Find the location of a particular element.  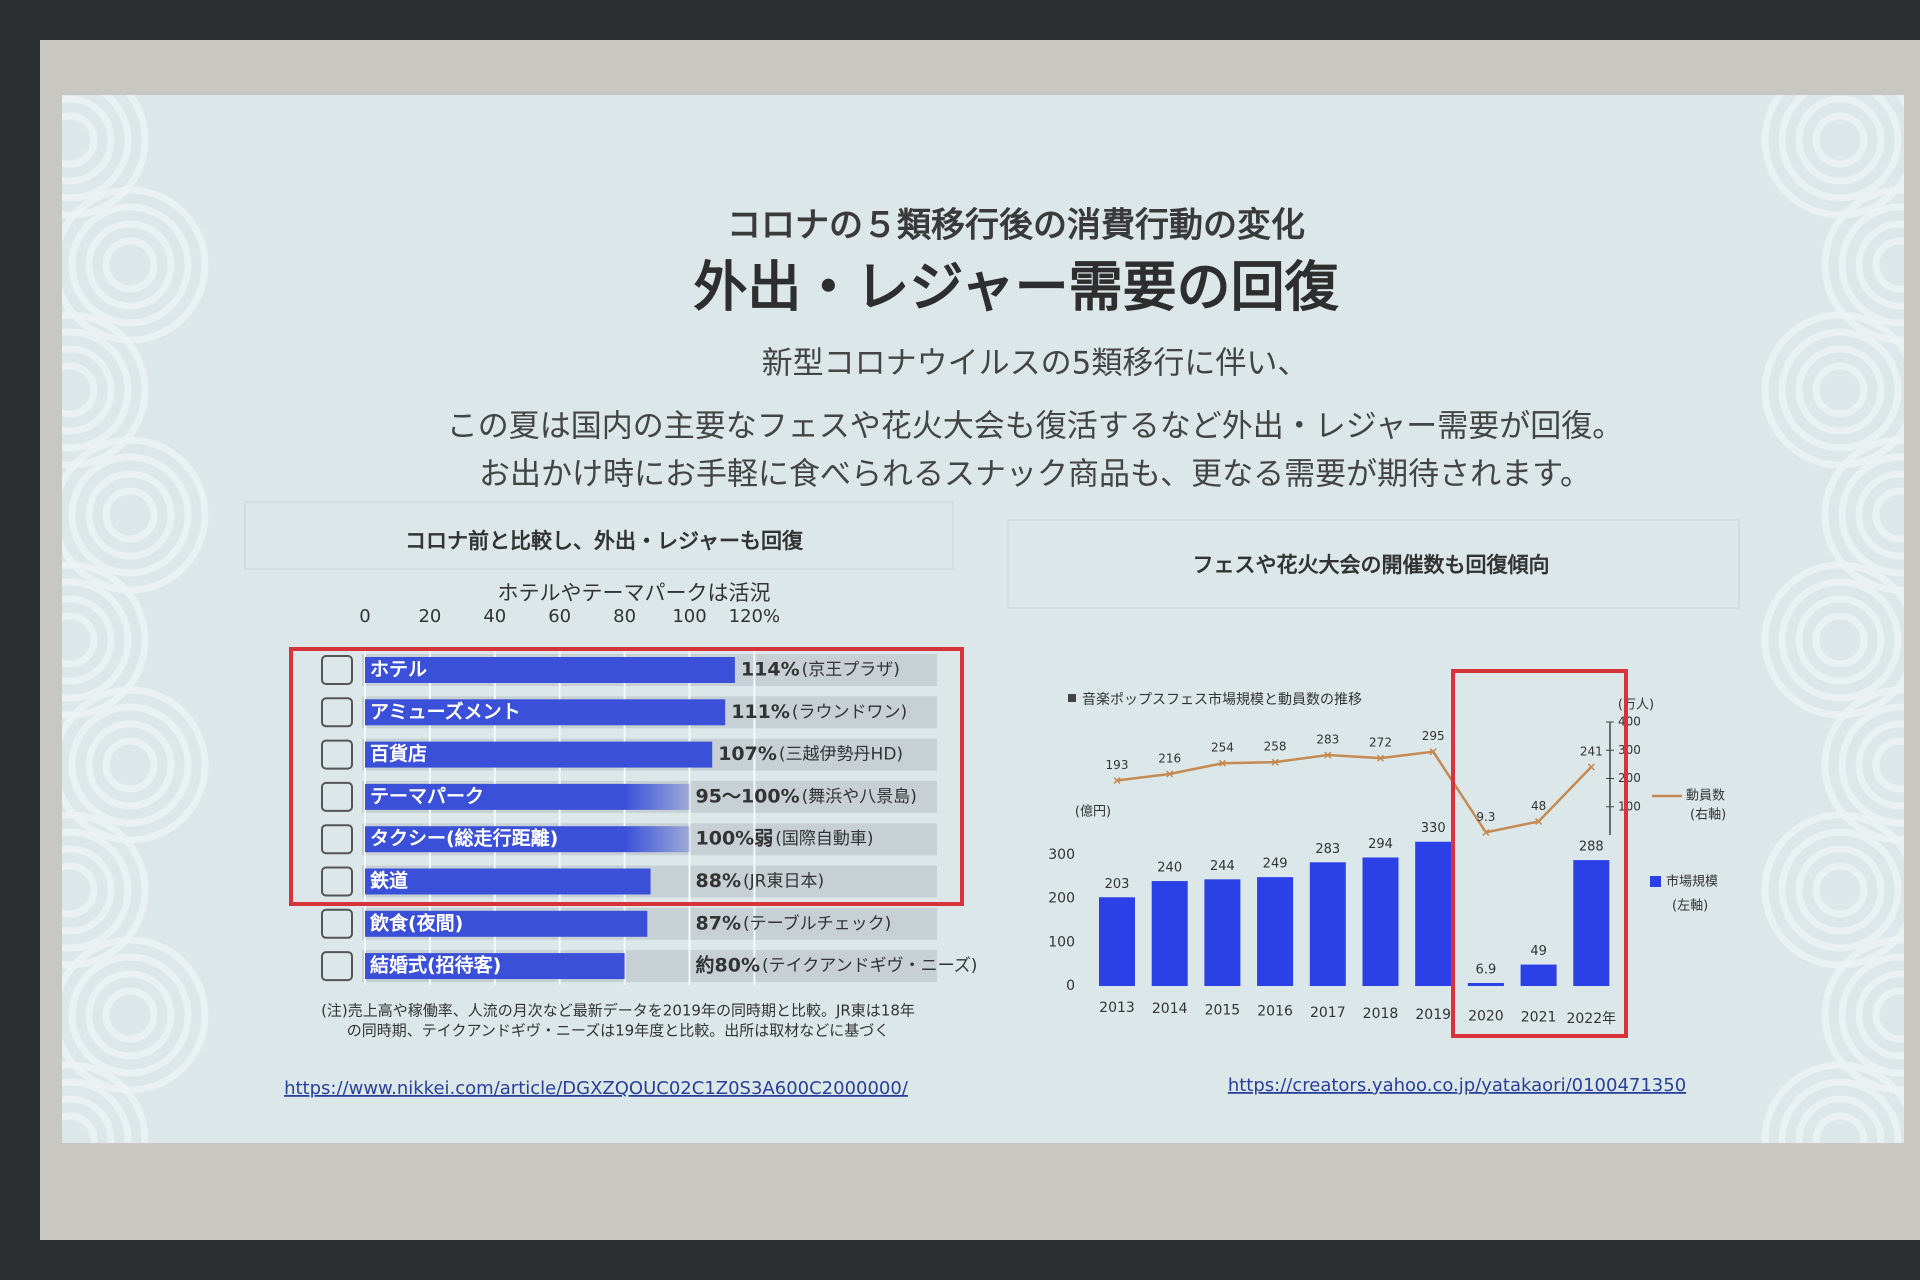

legend-label: 市場規模 is located at coordinates (1692, 882).